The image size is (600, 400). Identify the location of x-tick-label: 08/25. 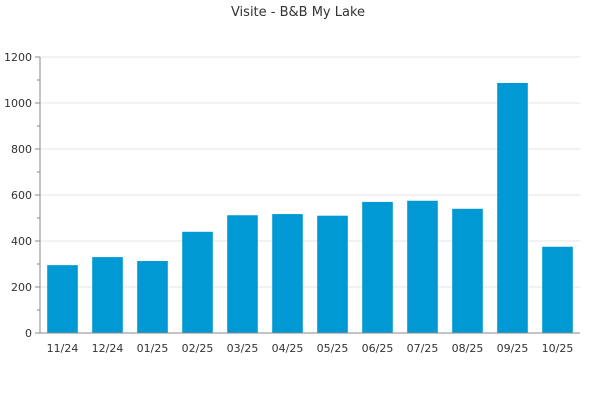
(468, 348).